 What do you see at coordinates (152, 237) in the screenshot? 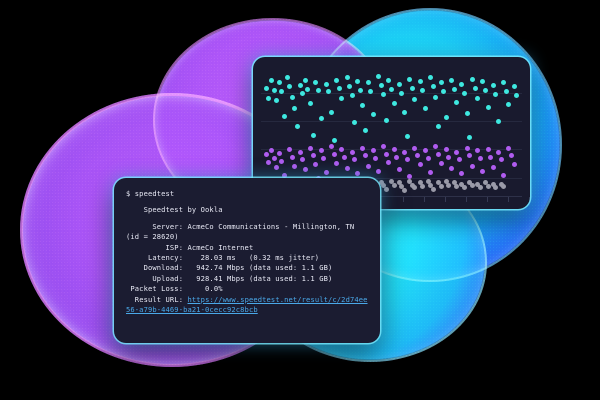
I see `terminal-line-server_id: (id = 28620)` at bounding box center [152, 237].